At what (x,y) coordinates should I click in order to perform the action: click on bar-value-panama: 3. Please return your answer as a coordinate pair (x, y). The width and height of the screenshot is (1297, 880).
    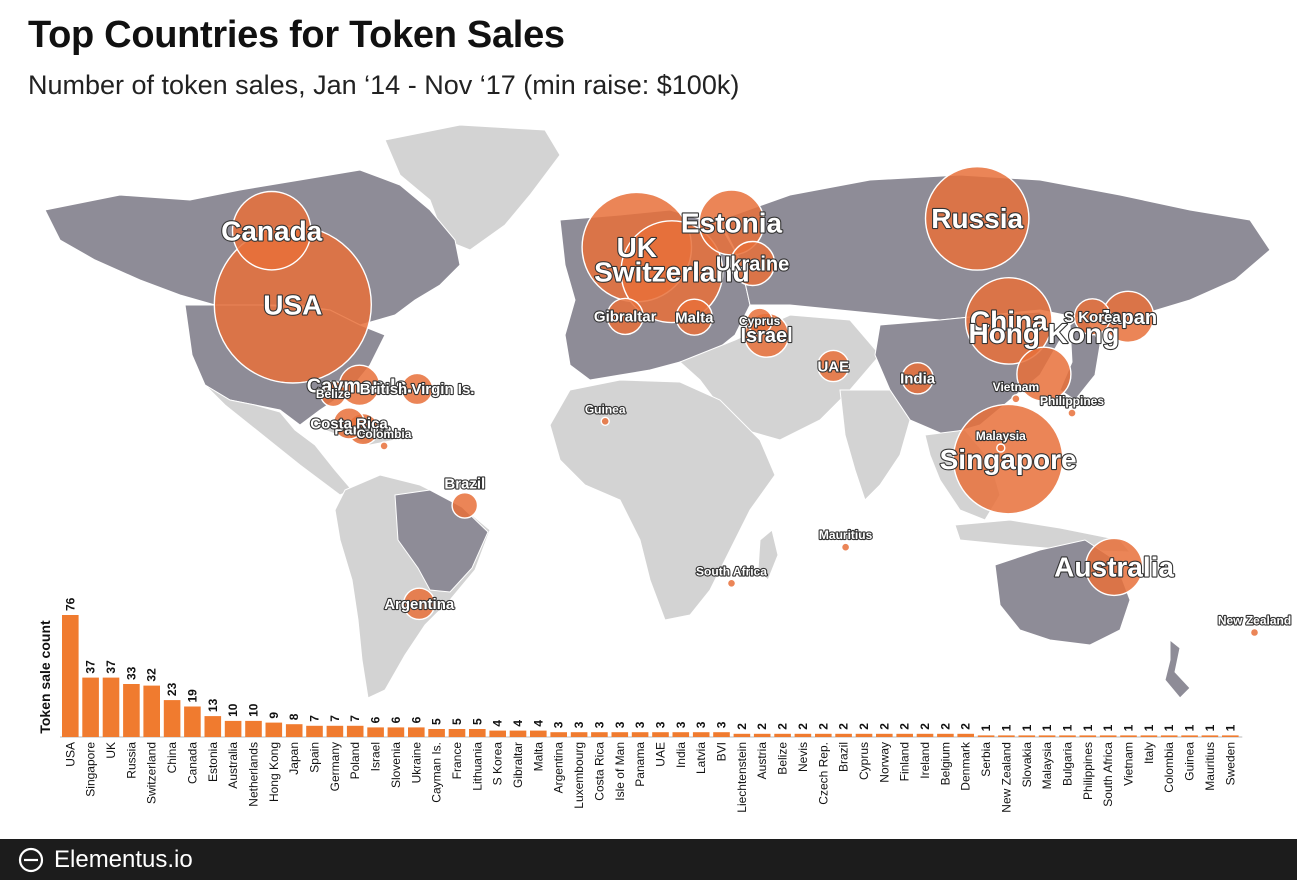
    Looking at the image, I should click on (640, 724).